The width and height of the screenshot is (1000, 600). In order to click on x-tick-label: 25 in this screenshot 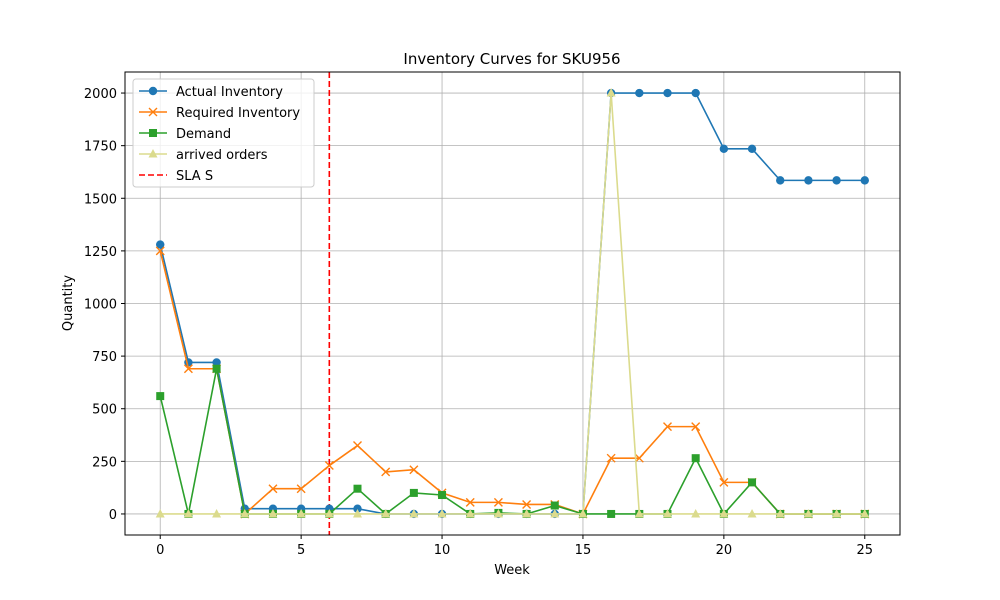, I will do `click(864, 550)`.